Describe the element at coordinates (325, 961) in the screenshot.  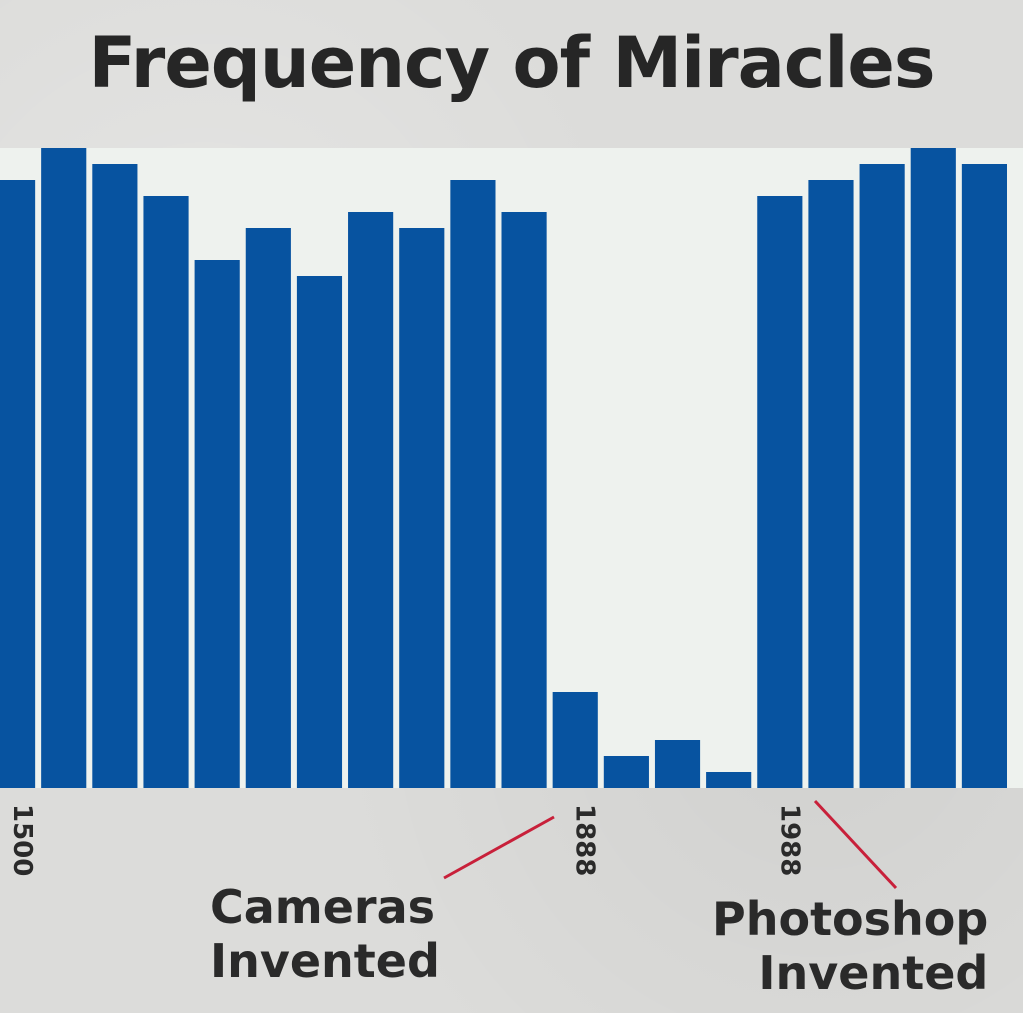
I see `annotation-cameras-line-2: Invented` at that location.